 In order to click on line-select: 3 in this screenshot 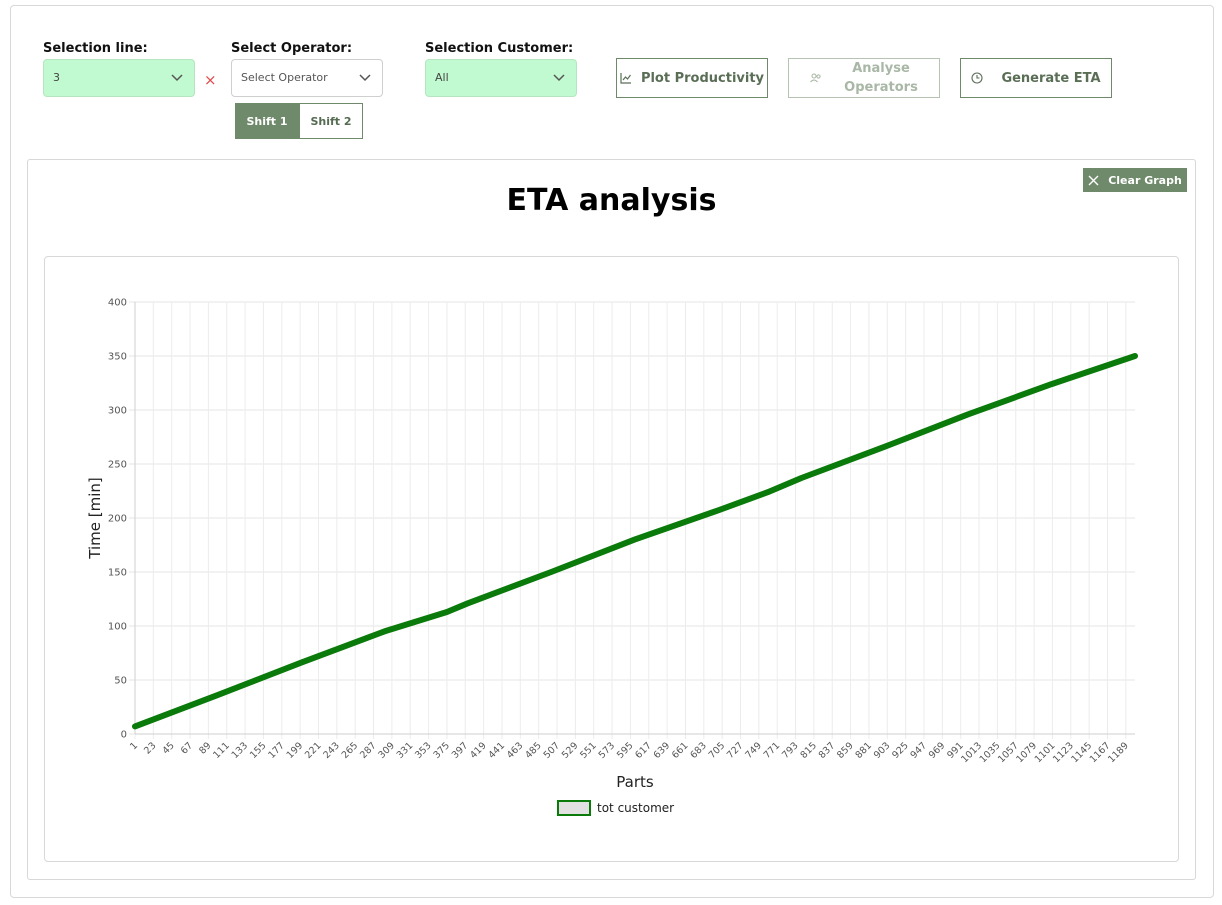, I will do `click(119, 78)`.